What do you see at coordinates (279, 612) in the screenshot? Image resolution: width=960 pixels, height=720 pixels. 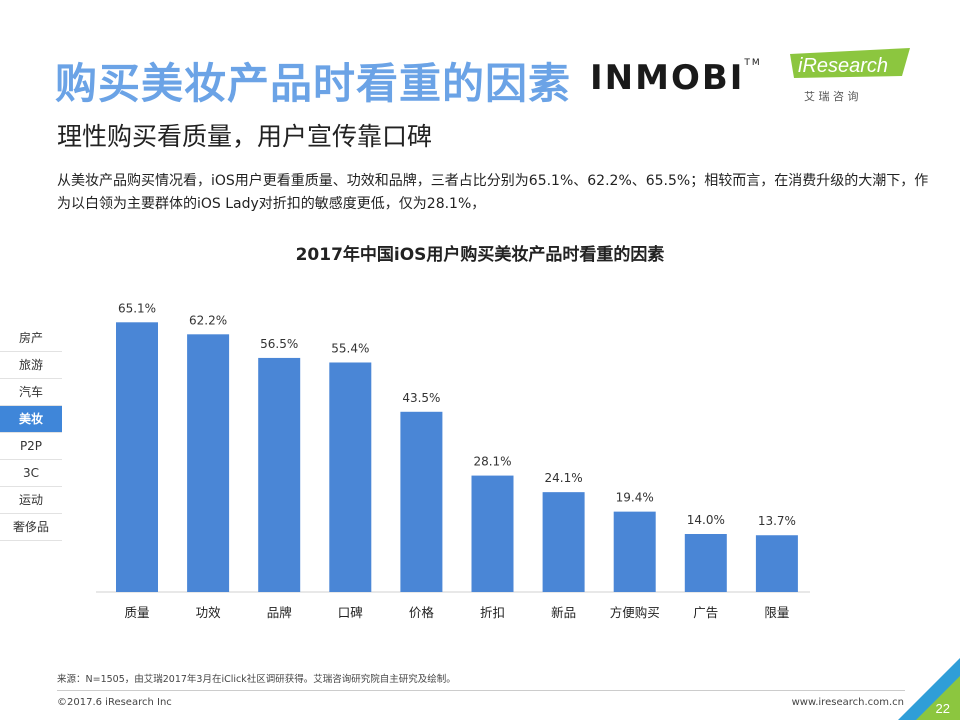 I see `x-tick-label-2: 品牌` at bounding box center [279, 612].